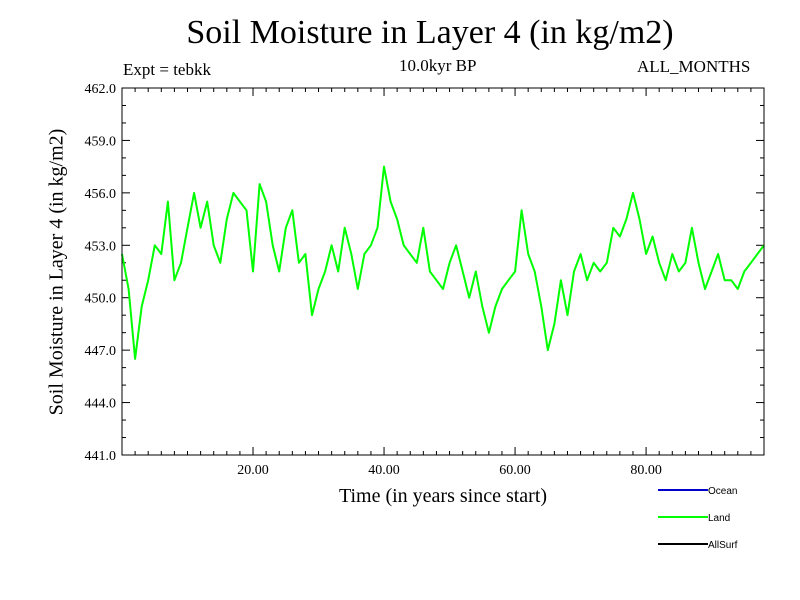 The height and width of the screenshot is (600, 800). I want to click on x-tick-label: 40.00, so click(384, 470).